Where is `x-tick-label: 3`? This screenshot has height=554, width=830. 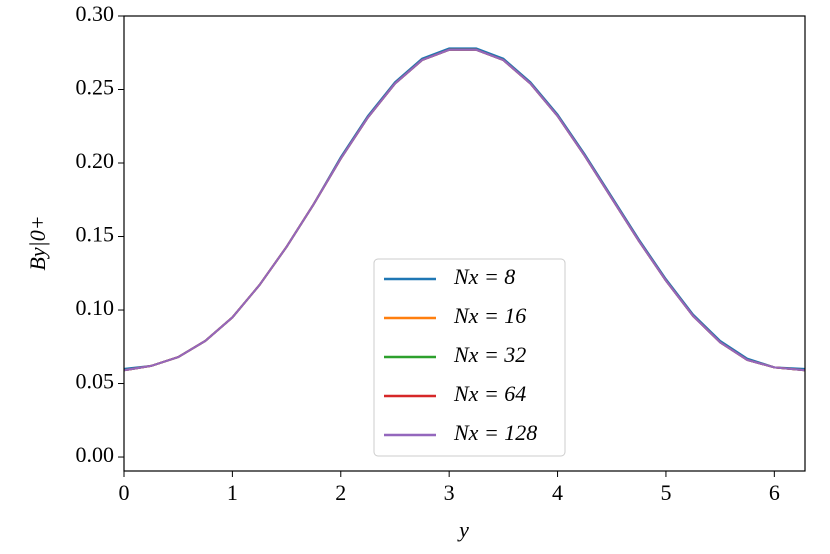 x-tick-label: 3 is located at coordinates (449, 492).